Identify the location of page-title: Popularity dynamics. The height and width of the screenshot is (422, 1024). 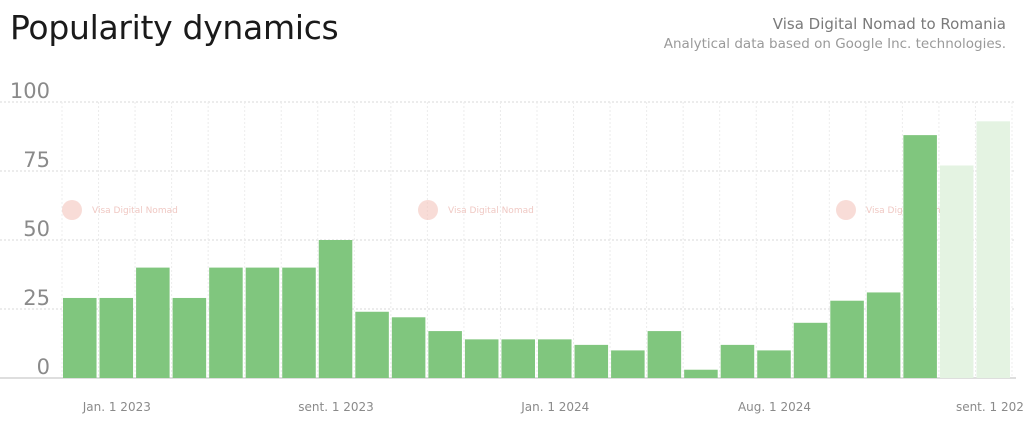
(174, 27).